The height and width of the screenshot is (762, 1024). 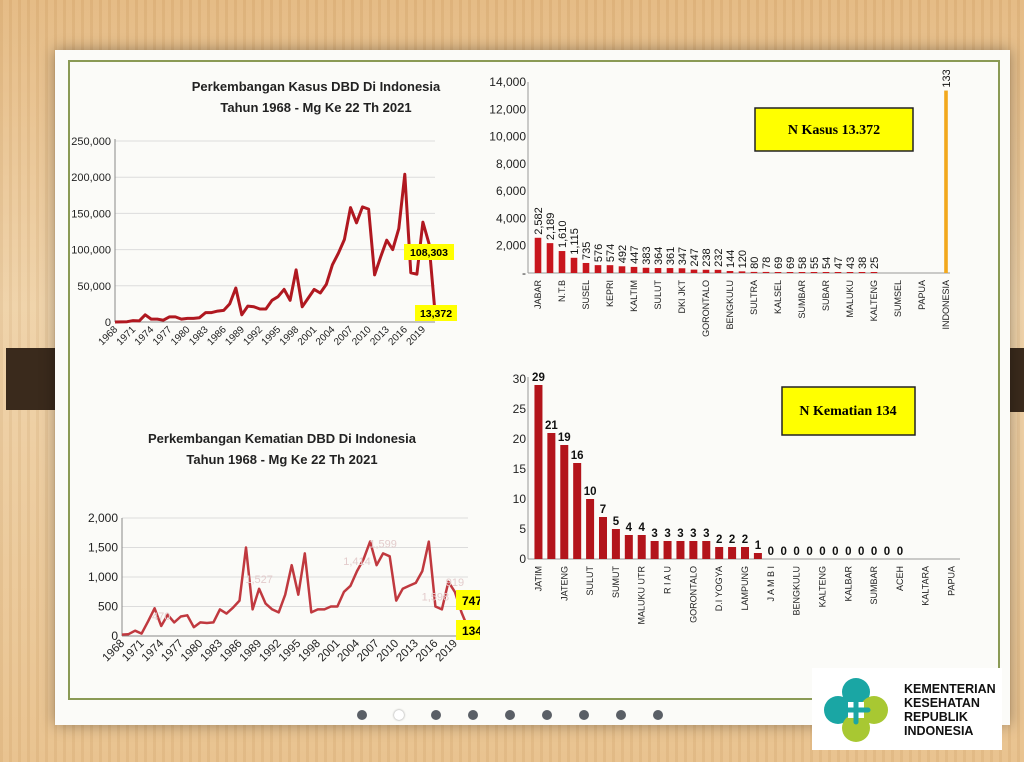 I want to click on c2-x-tick-label: SUSEL, so click(x=586, y=295).